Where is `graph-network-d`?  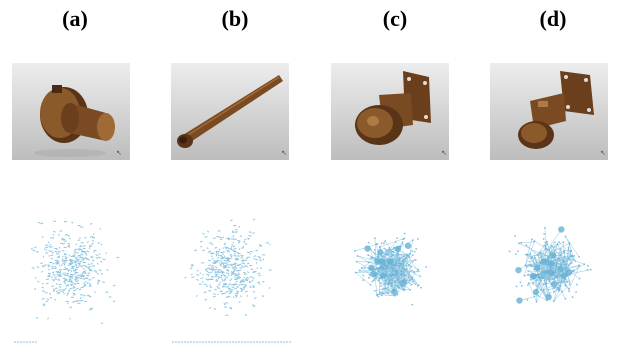 graph-network-d is located at coordinates (550, 265).